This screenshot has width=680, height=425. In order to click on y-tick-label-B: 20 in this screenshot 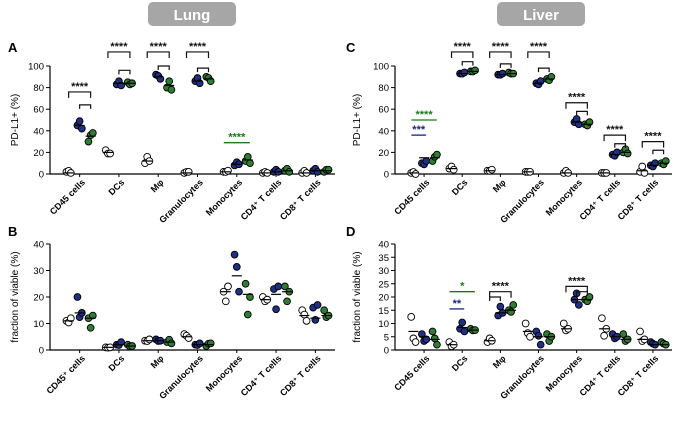, I will do `click(38, 298)`.